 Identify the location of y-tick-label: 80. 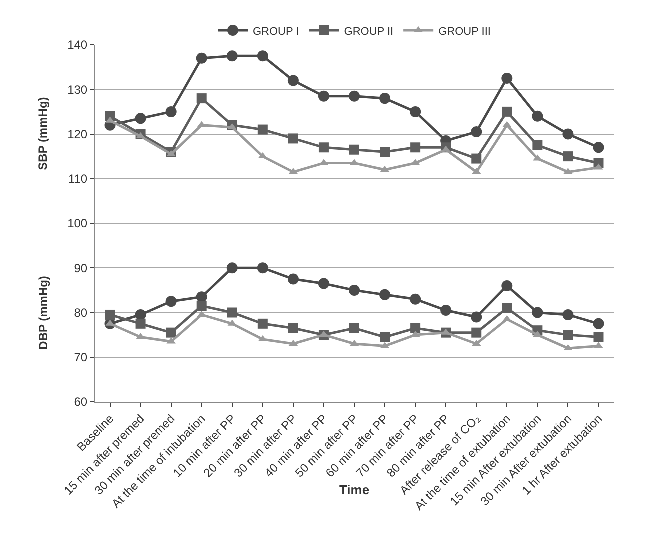
(81, 313).